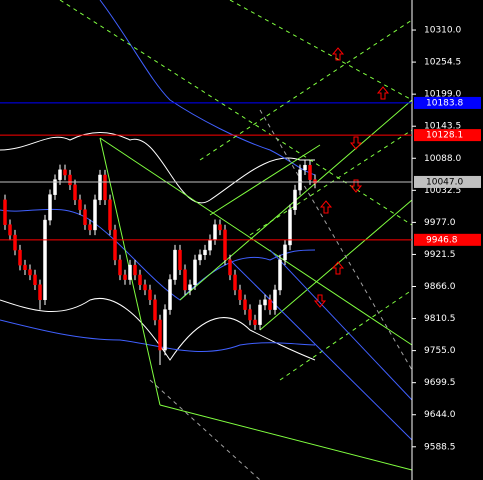  Describe the element at coordinates (157, 168) in the screenshot. I see `band-upper` at that location.